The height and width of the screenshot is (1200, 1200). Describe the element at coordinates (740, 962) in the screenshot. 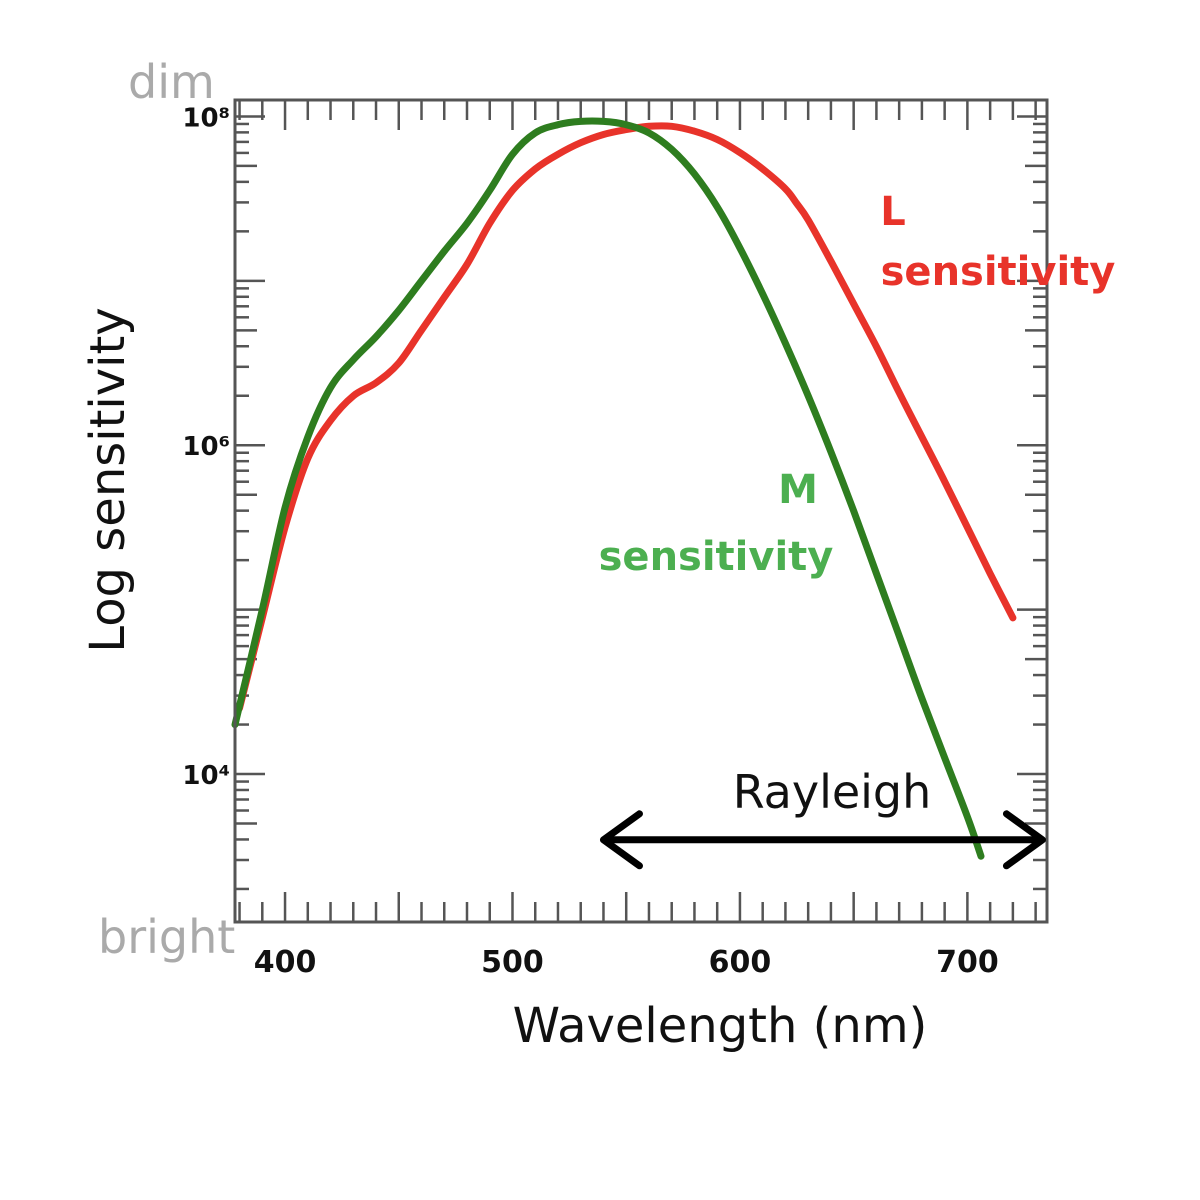

I see `x-tick-label: 600` at that location.